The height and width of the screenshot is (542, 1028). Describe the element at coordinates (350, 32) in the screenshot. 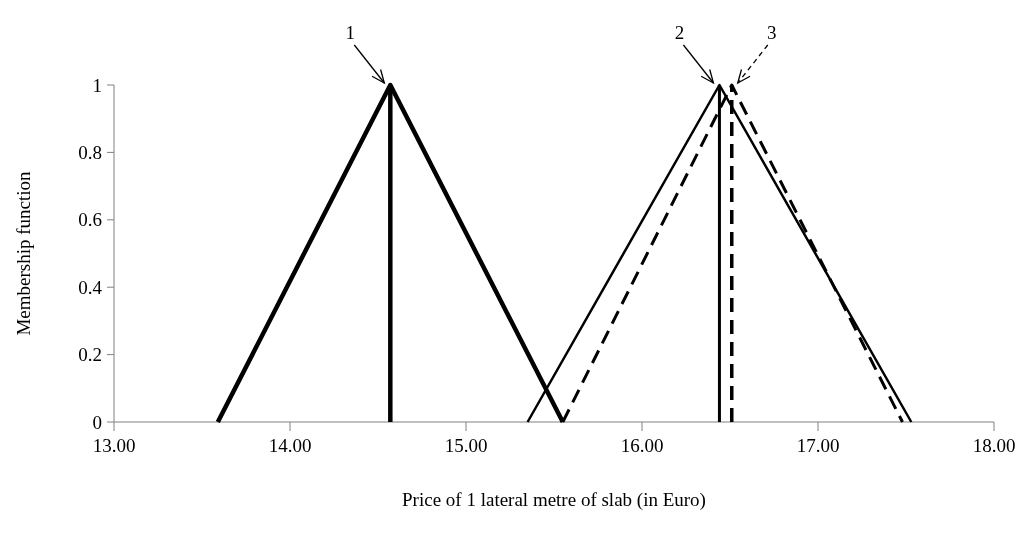

I see `annotation: 1` at that location.